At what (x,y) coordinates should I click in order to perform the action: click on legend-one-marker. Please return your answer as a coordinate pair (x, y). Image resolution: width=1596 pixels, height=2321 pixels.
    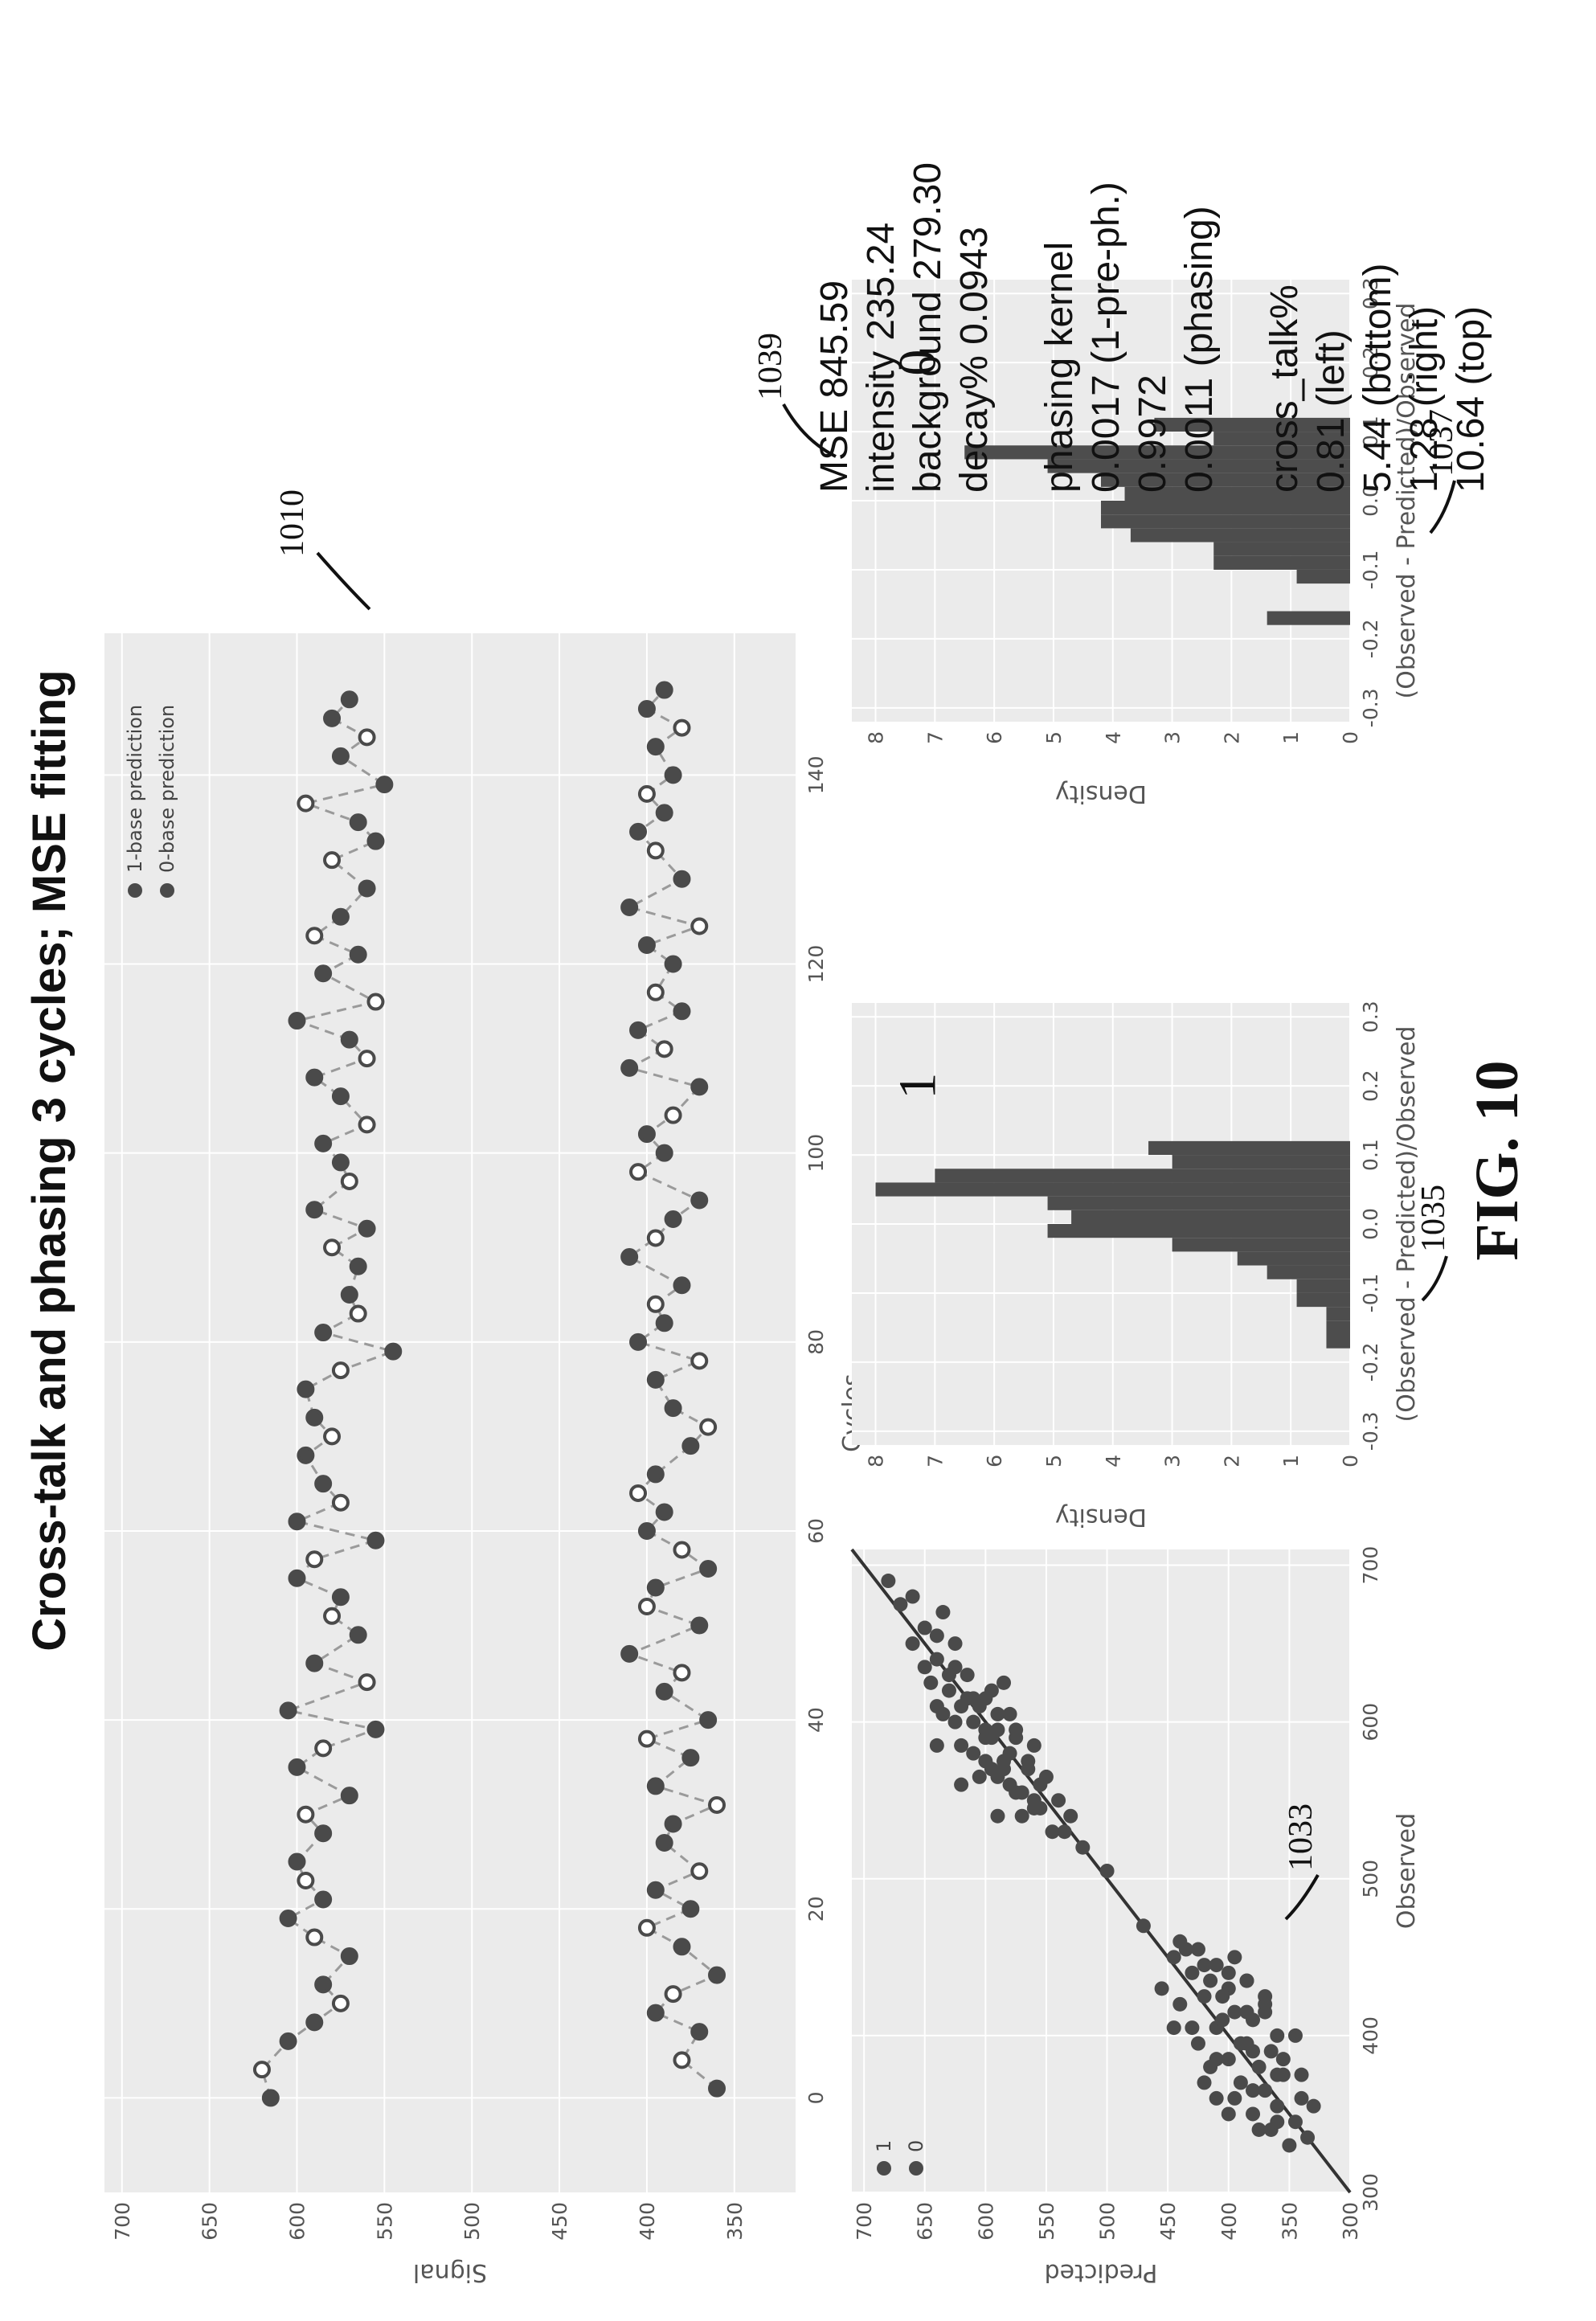
    Looking at the image, I should click on (884, 2168).